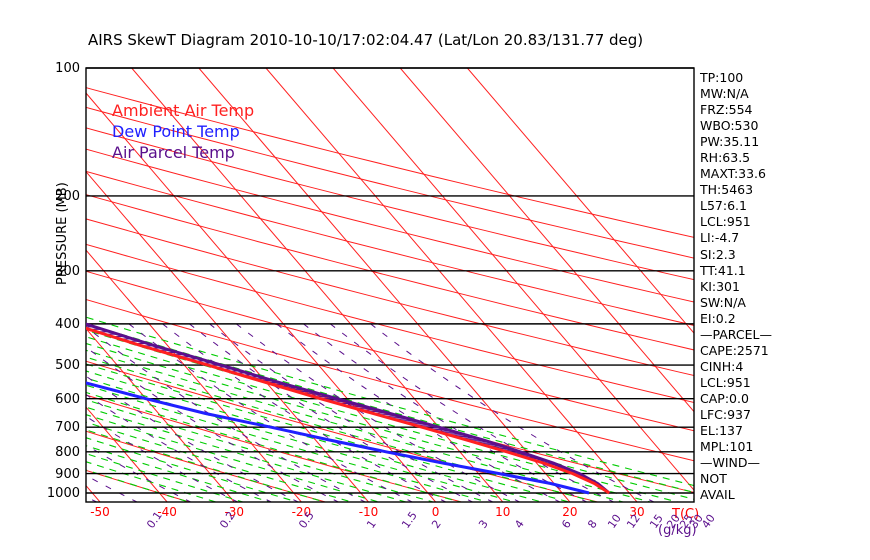 The width and height of the screenshot is (870, 560). Describe the element at coordinates (720, 238) in the screenshot. I see `parameter-row: LI:-4.7` at that location.